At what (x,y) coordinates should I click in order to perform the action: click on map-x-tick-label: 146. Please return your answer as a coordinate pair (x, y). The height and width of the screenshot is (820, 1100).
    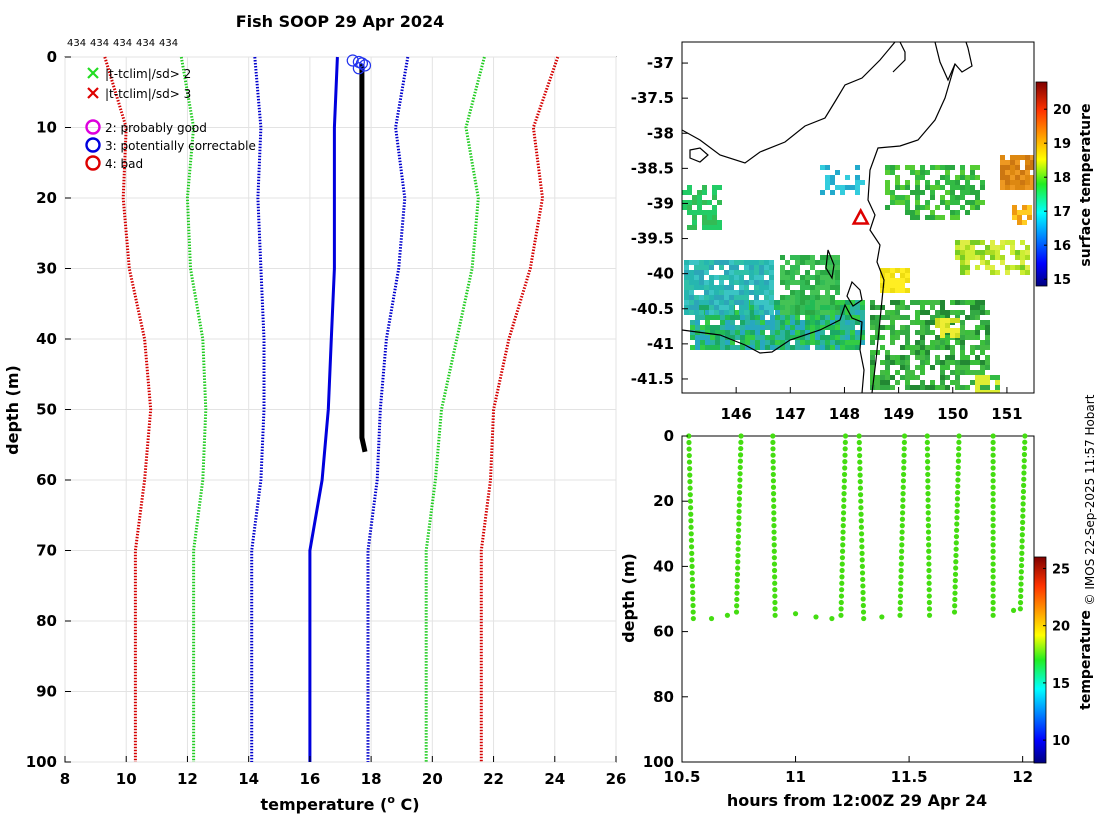
    Looking at the image, I should click on (735, 414).